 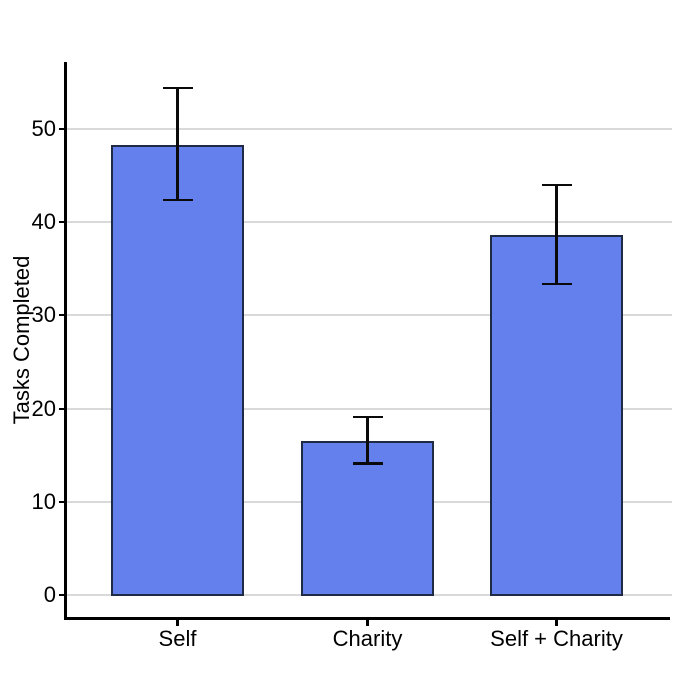 I want to click on y-tick-label: 20, so click(x=43, y=408).